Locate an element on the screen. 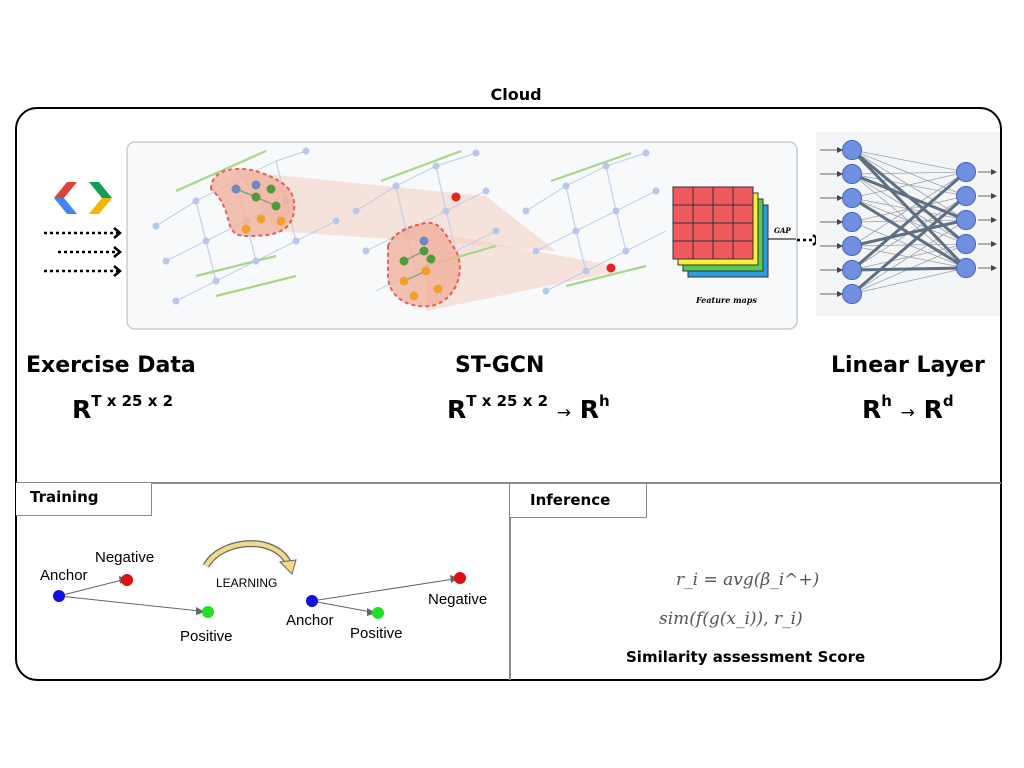  formula-reference: r_i = avg(β_i^+) is located at coordinates (748, 580).